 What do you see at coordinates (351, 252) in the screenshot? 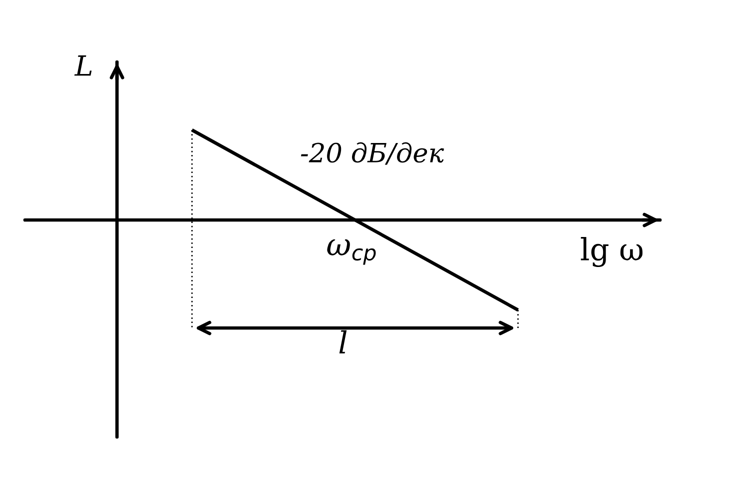
I see `annotation: ω$_{ср}$` at bounding box center [351, 252].